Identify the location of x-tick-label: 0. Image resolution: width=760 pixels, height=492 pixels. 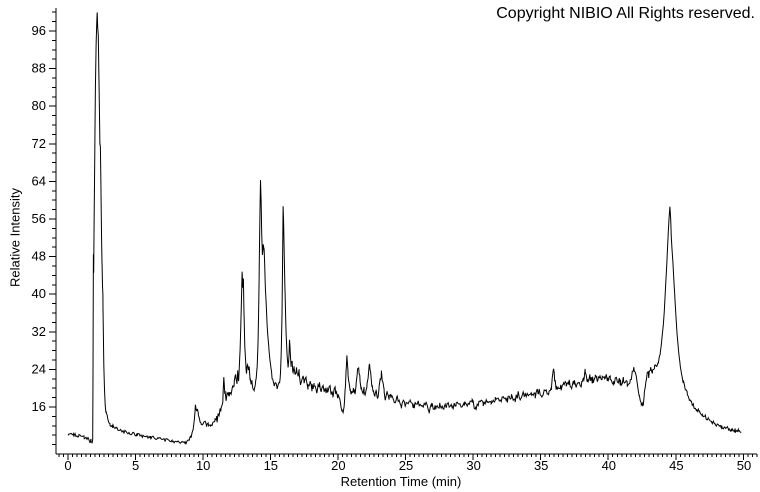
(67, 465).